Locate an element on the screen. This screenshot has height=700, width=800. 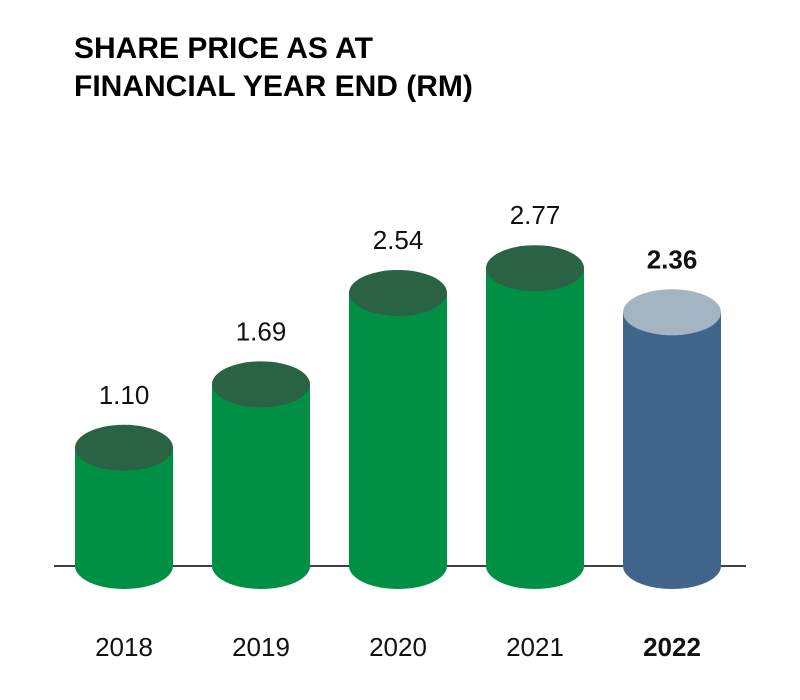
bar-body-2022 is located at coordinates (672, 450).